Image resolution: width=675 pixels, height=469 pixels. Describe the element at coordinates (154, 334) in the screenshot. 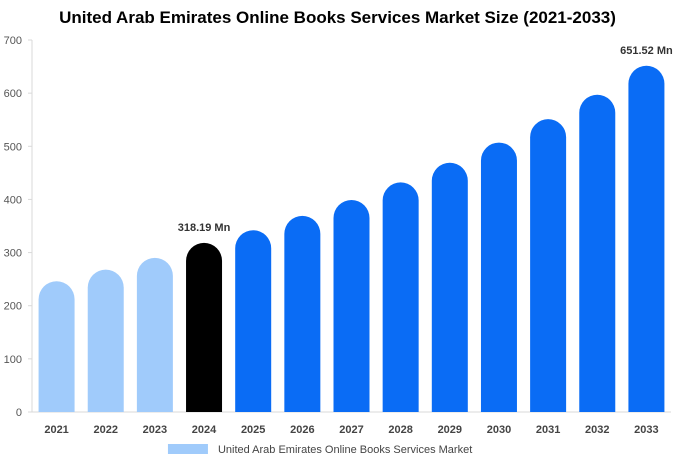

I see `bar-2023` at that location.